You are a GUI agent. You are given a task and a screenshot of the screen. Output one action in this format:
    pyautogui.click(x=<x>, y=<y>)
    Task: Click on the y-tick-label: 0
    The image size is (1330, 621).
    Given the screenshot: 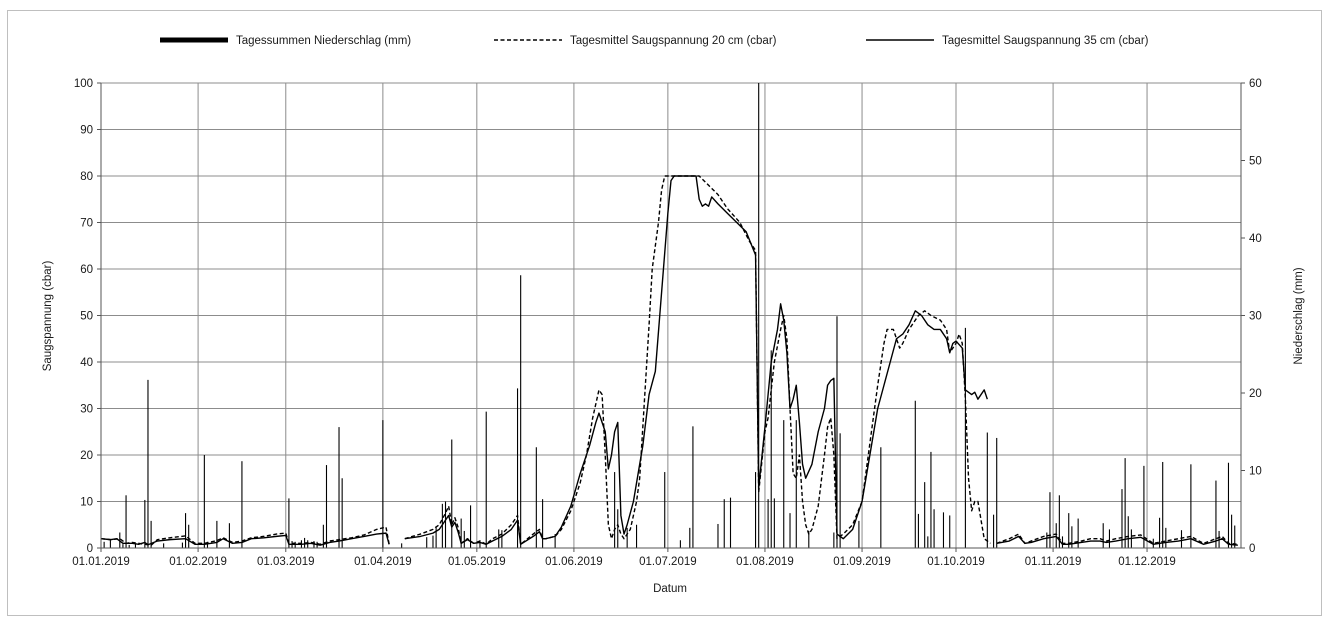 What is the action you would take?
    pyautogui.click(x=90, y=549)
    